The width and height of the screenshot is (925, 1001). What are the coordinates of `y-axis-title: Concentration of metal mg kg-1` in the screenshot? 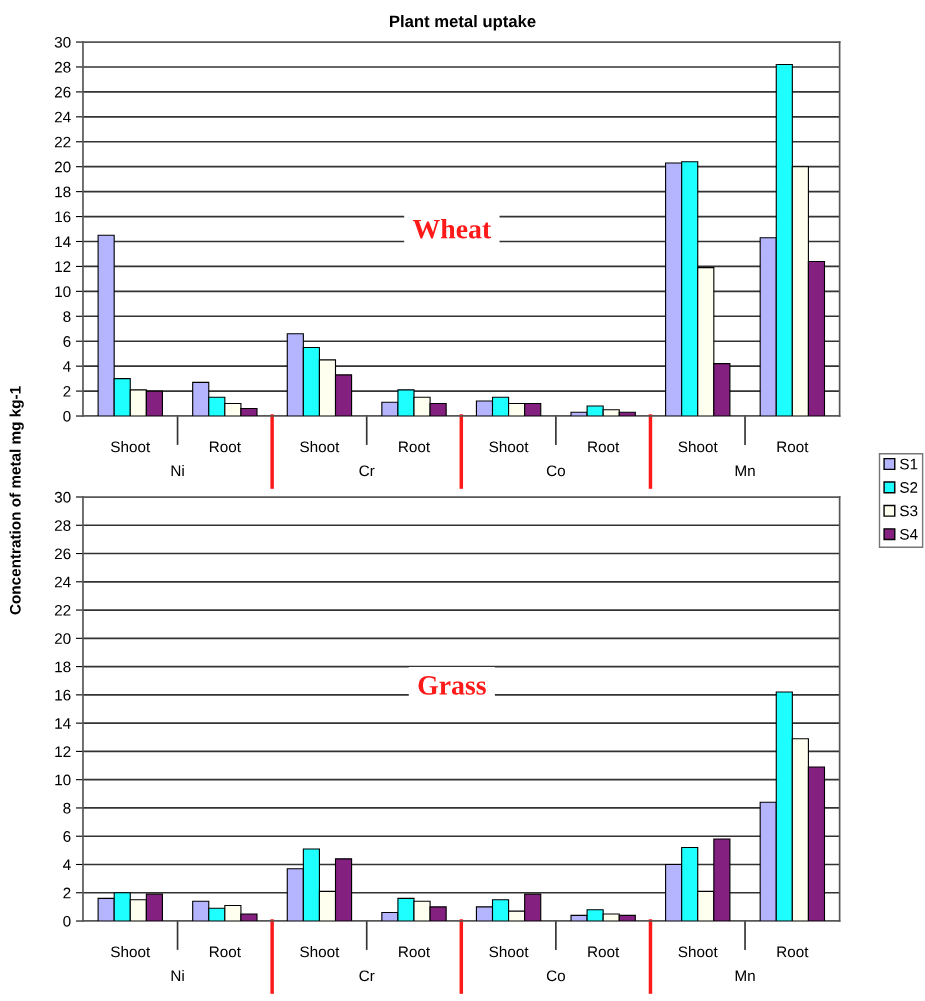 It's located at (16, 500).